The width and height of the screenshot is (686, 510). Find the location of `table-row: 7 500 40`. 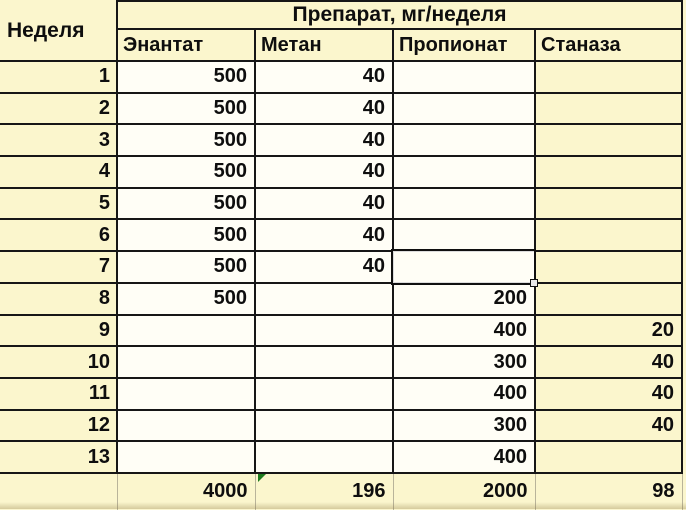

table-row: 7 500 40 is located at coordinates (341, 267).